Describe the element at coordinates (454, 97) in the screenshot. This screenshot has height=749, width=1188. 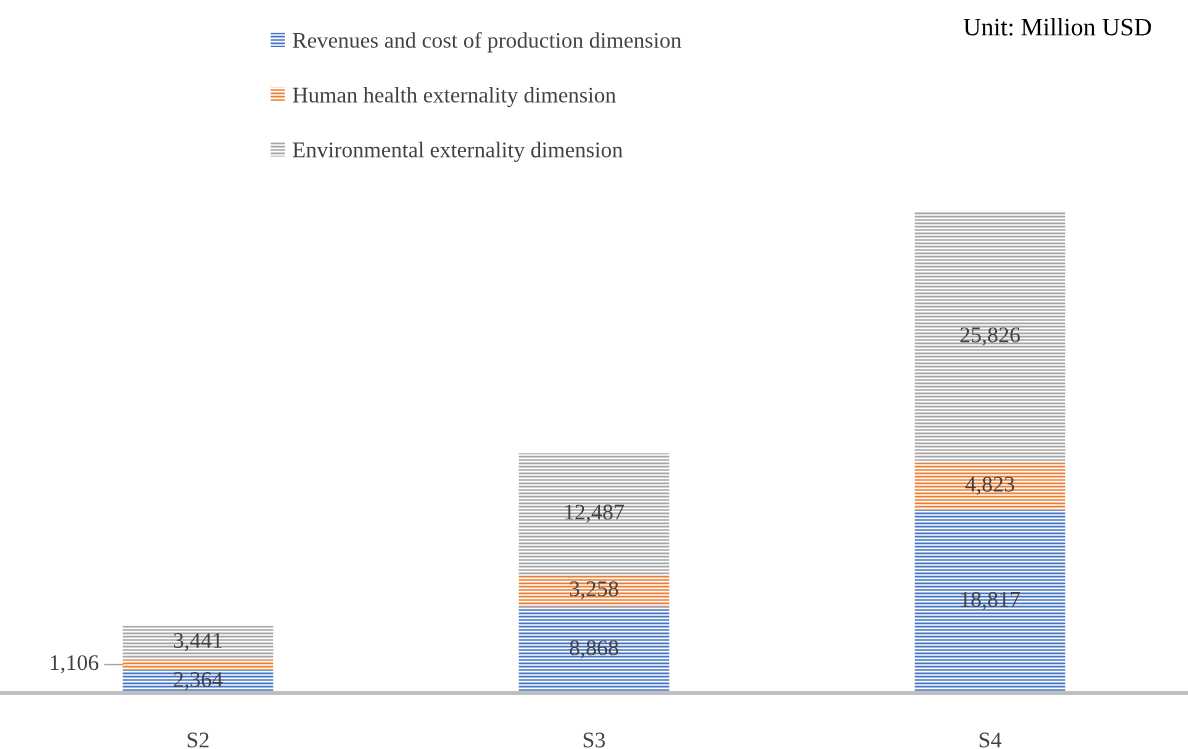
I see `legend-label: Human health externality dimension` at that location.